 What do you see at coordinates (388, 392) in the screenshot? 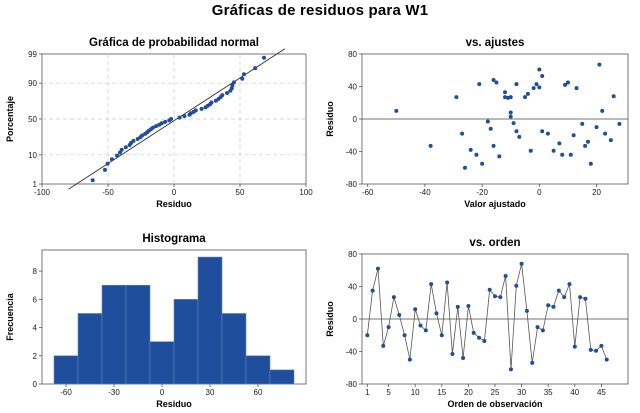
I see `x-tick-label: 5` at bounding box center [388, 392].